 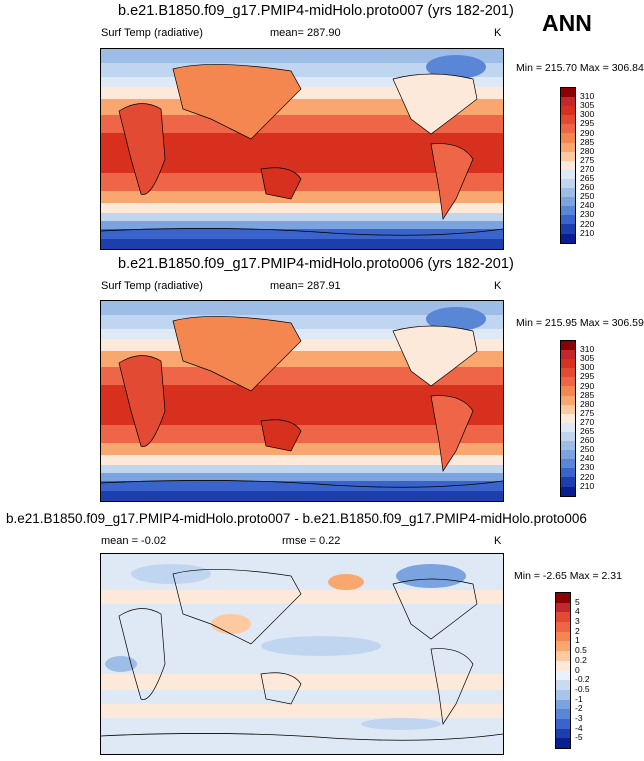 What do you see at coordinates (587, 412) in the screenshot?
I see `panel2-colorbar-label: 275` at bounding box center [587, 412].